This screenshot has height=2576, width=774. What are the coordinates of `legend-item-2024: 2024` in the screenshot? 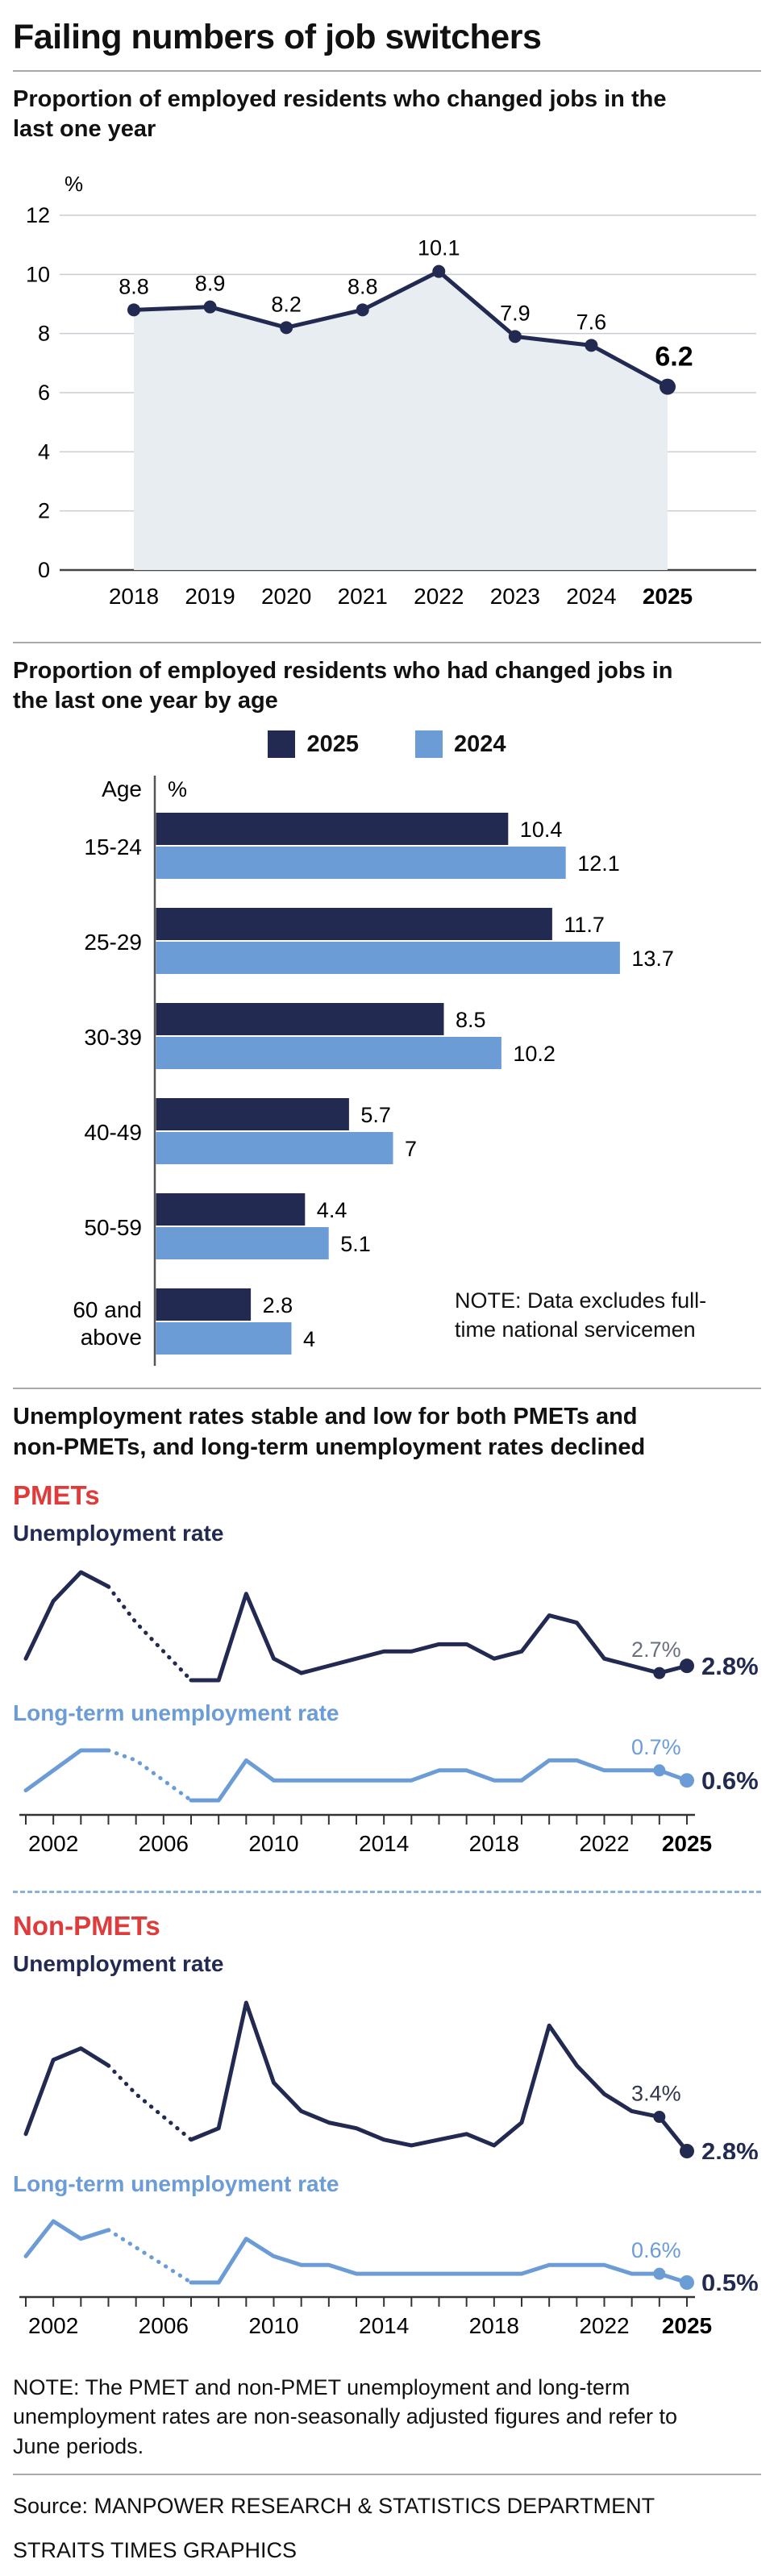 It's located at (460, 745).